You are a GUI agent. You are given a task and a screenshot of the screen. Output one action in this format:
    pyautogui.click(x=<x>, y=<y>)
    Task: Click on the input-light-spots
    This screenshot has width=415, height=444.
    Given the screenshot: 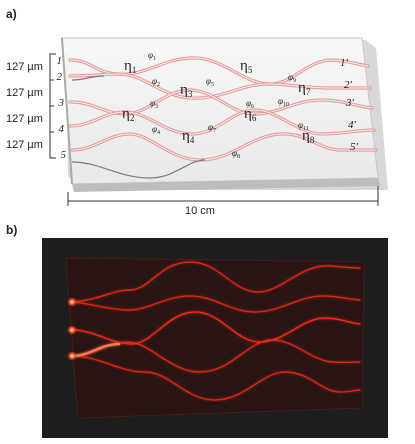 What is the action you would take?
    pyautogui.click(x=72, y=329)
    